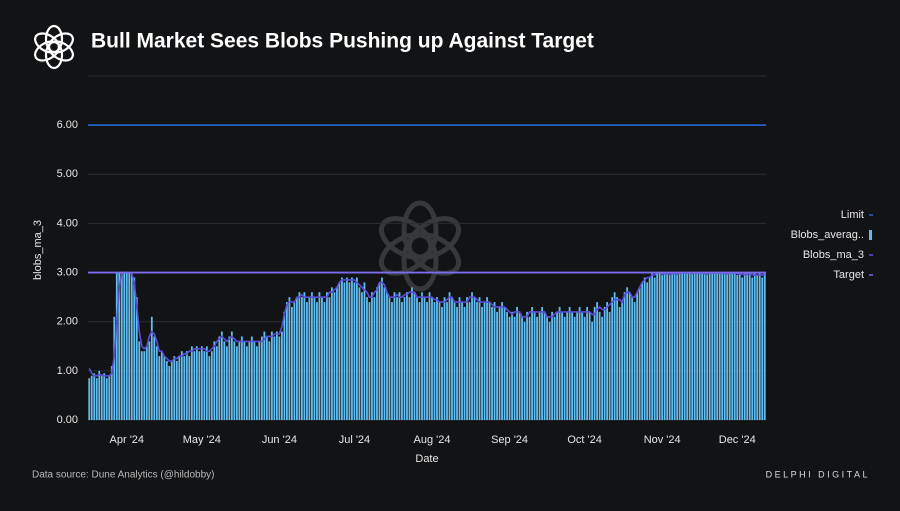 The image size is (900, 511). Describe the element at coordinates (509, 440) in the screenshot. I see `x-tick-label: Sep '24` at that location.